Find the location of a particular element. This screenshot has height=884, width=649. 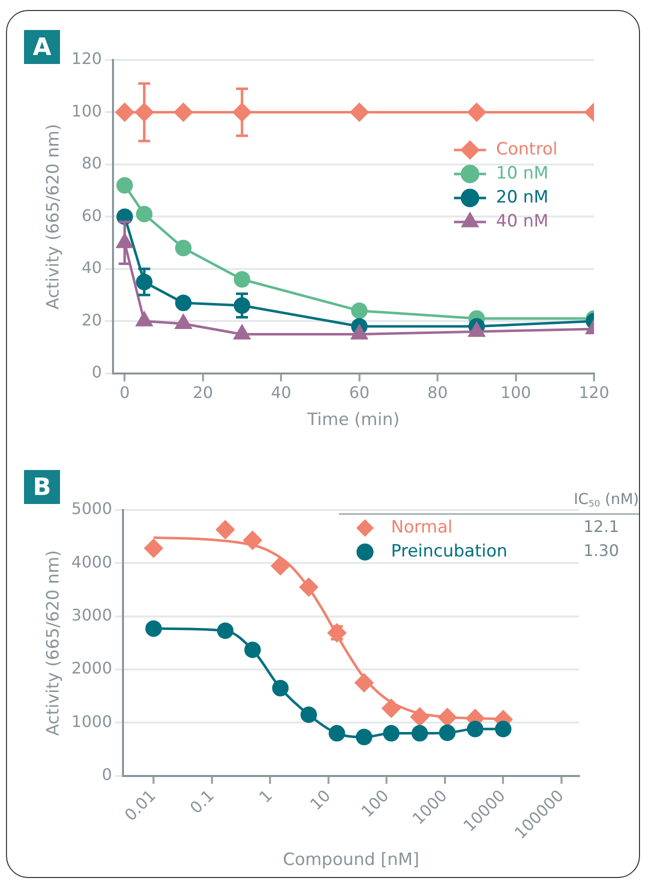

legend-label: Preincubation is located at coordinates (449, 551).